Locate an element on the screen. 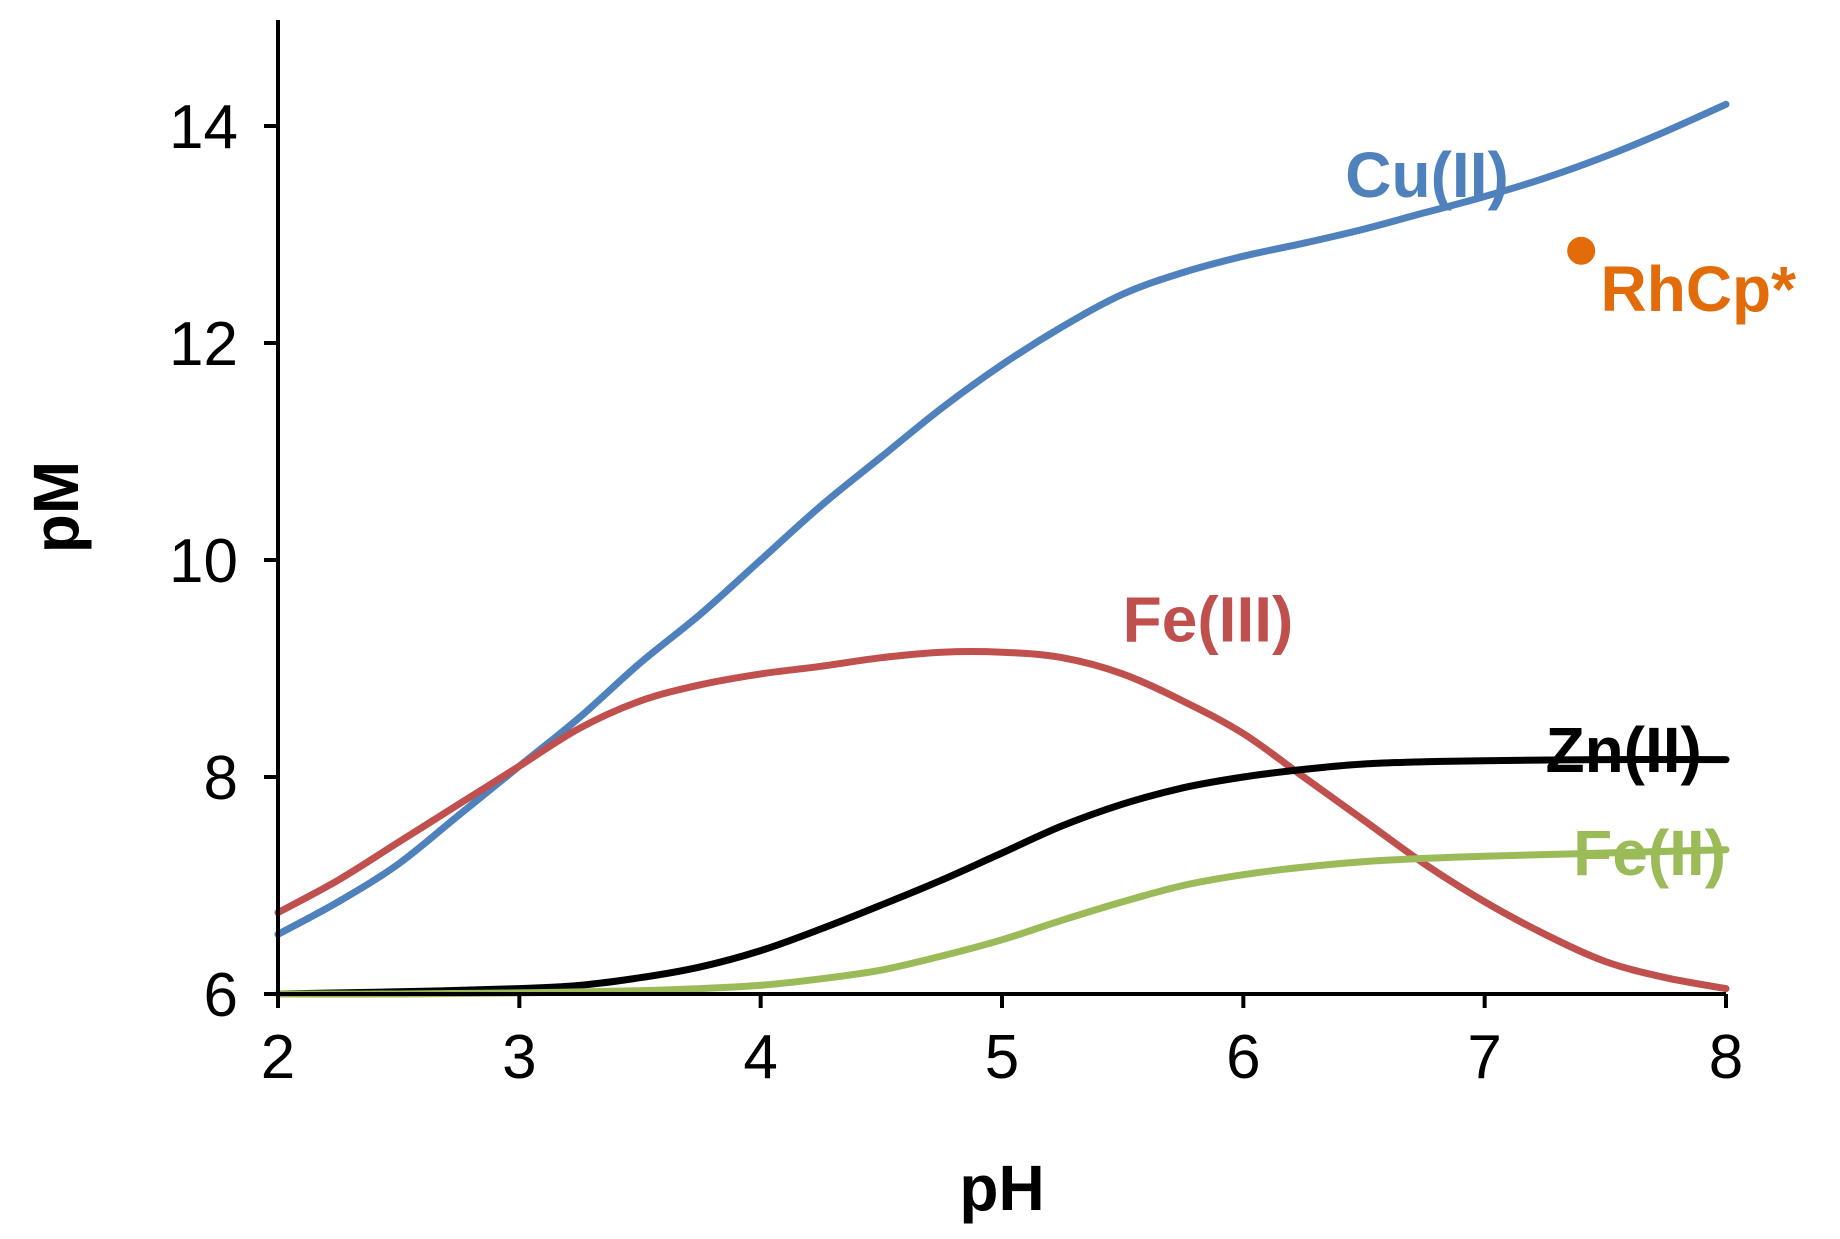 The height and width of the screenshot is (1239, 1840). y-axis-title: pM is located at coordinates (56, 507).